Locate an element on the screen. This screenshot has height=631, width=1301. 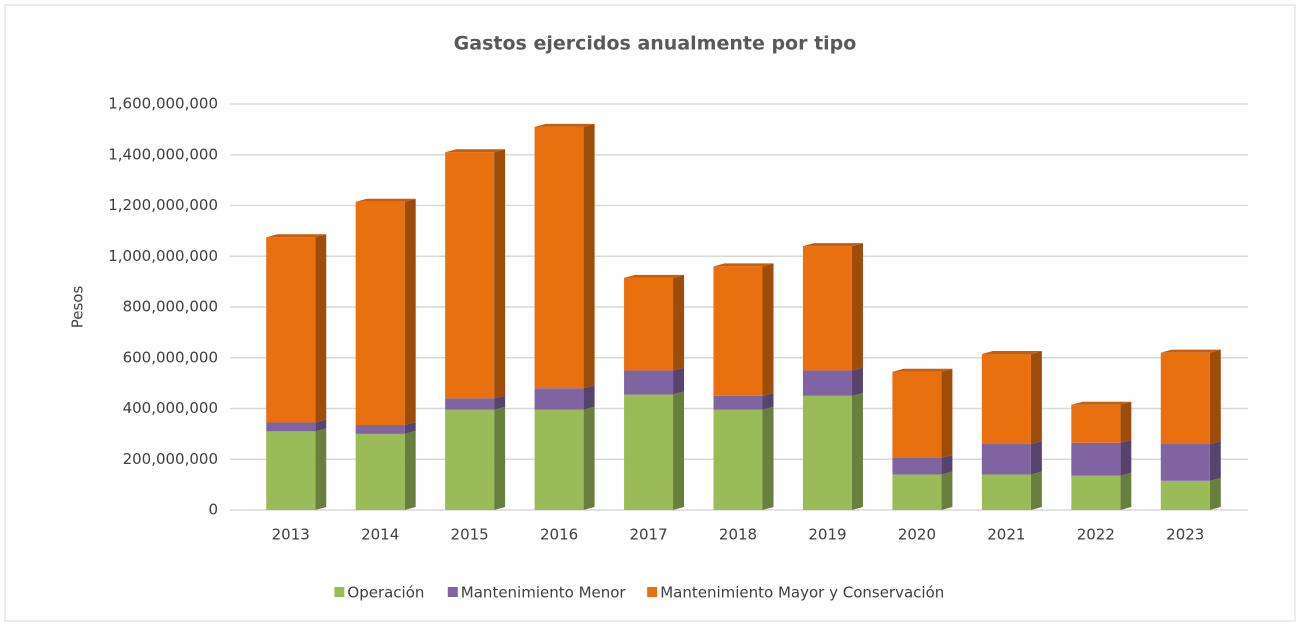
y-axis-label: Pesos is located at coordinates (78, 307).